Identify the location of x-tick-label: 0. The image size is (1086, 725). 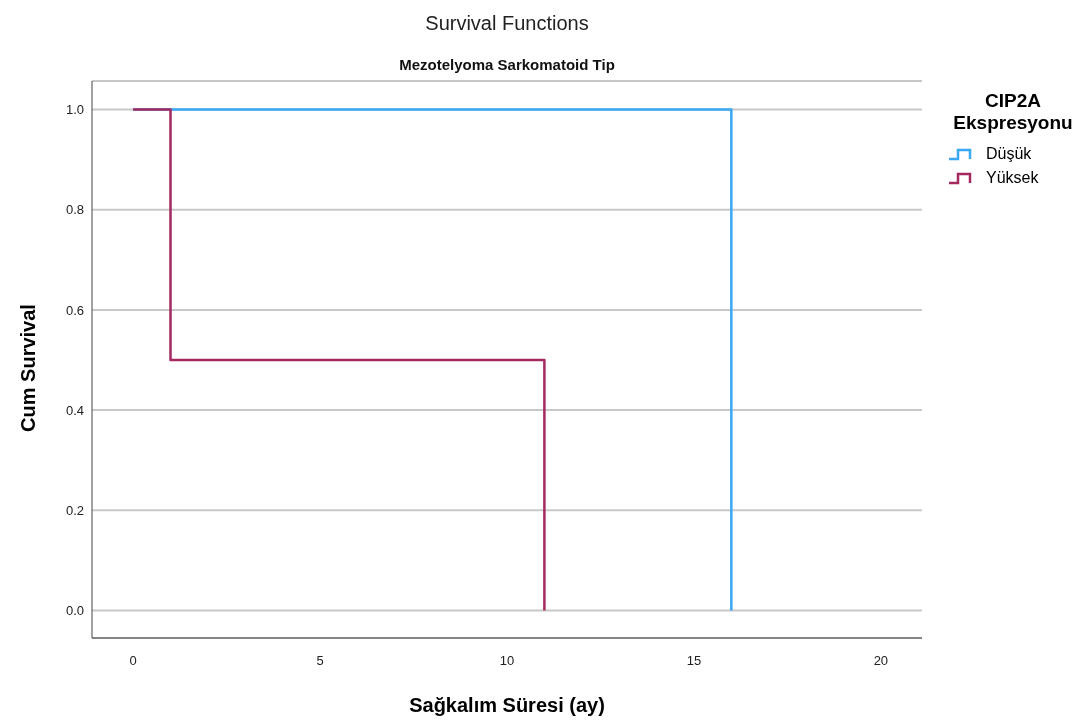
(133, 661).